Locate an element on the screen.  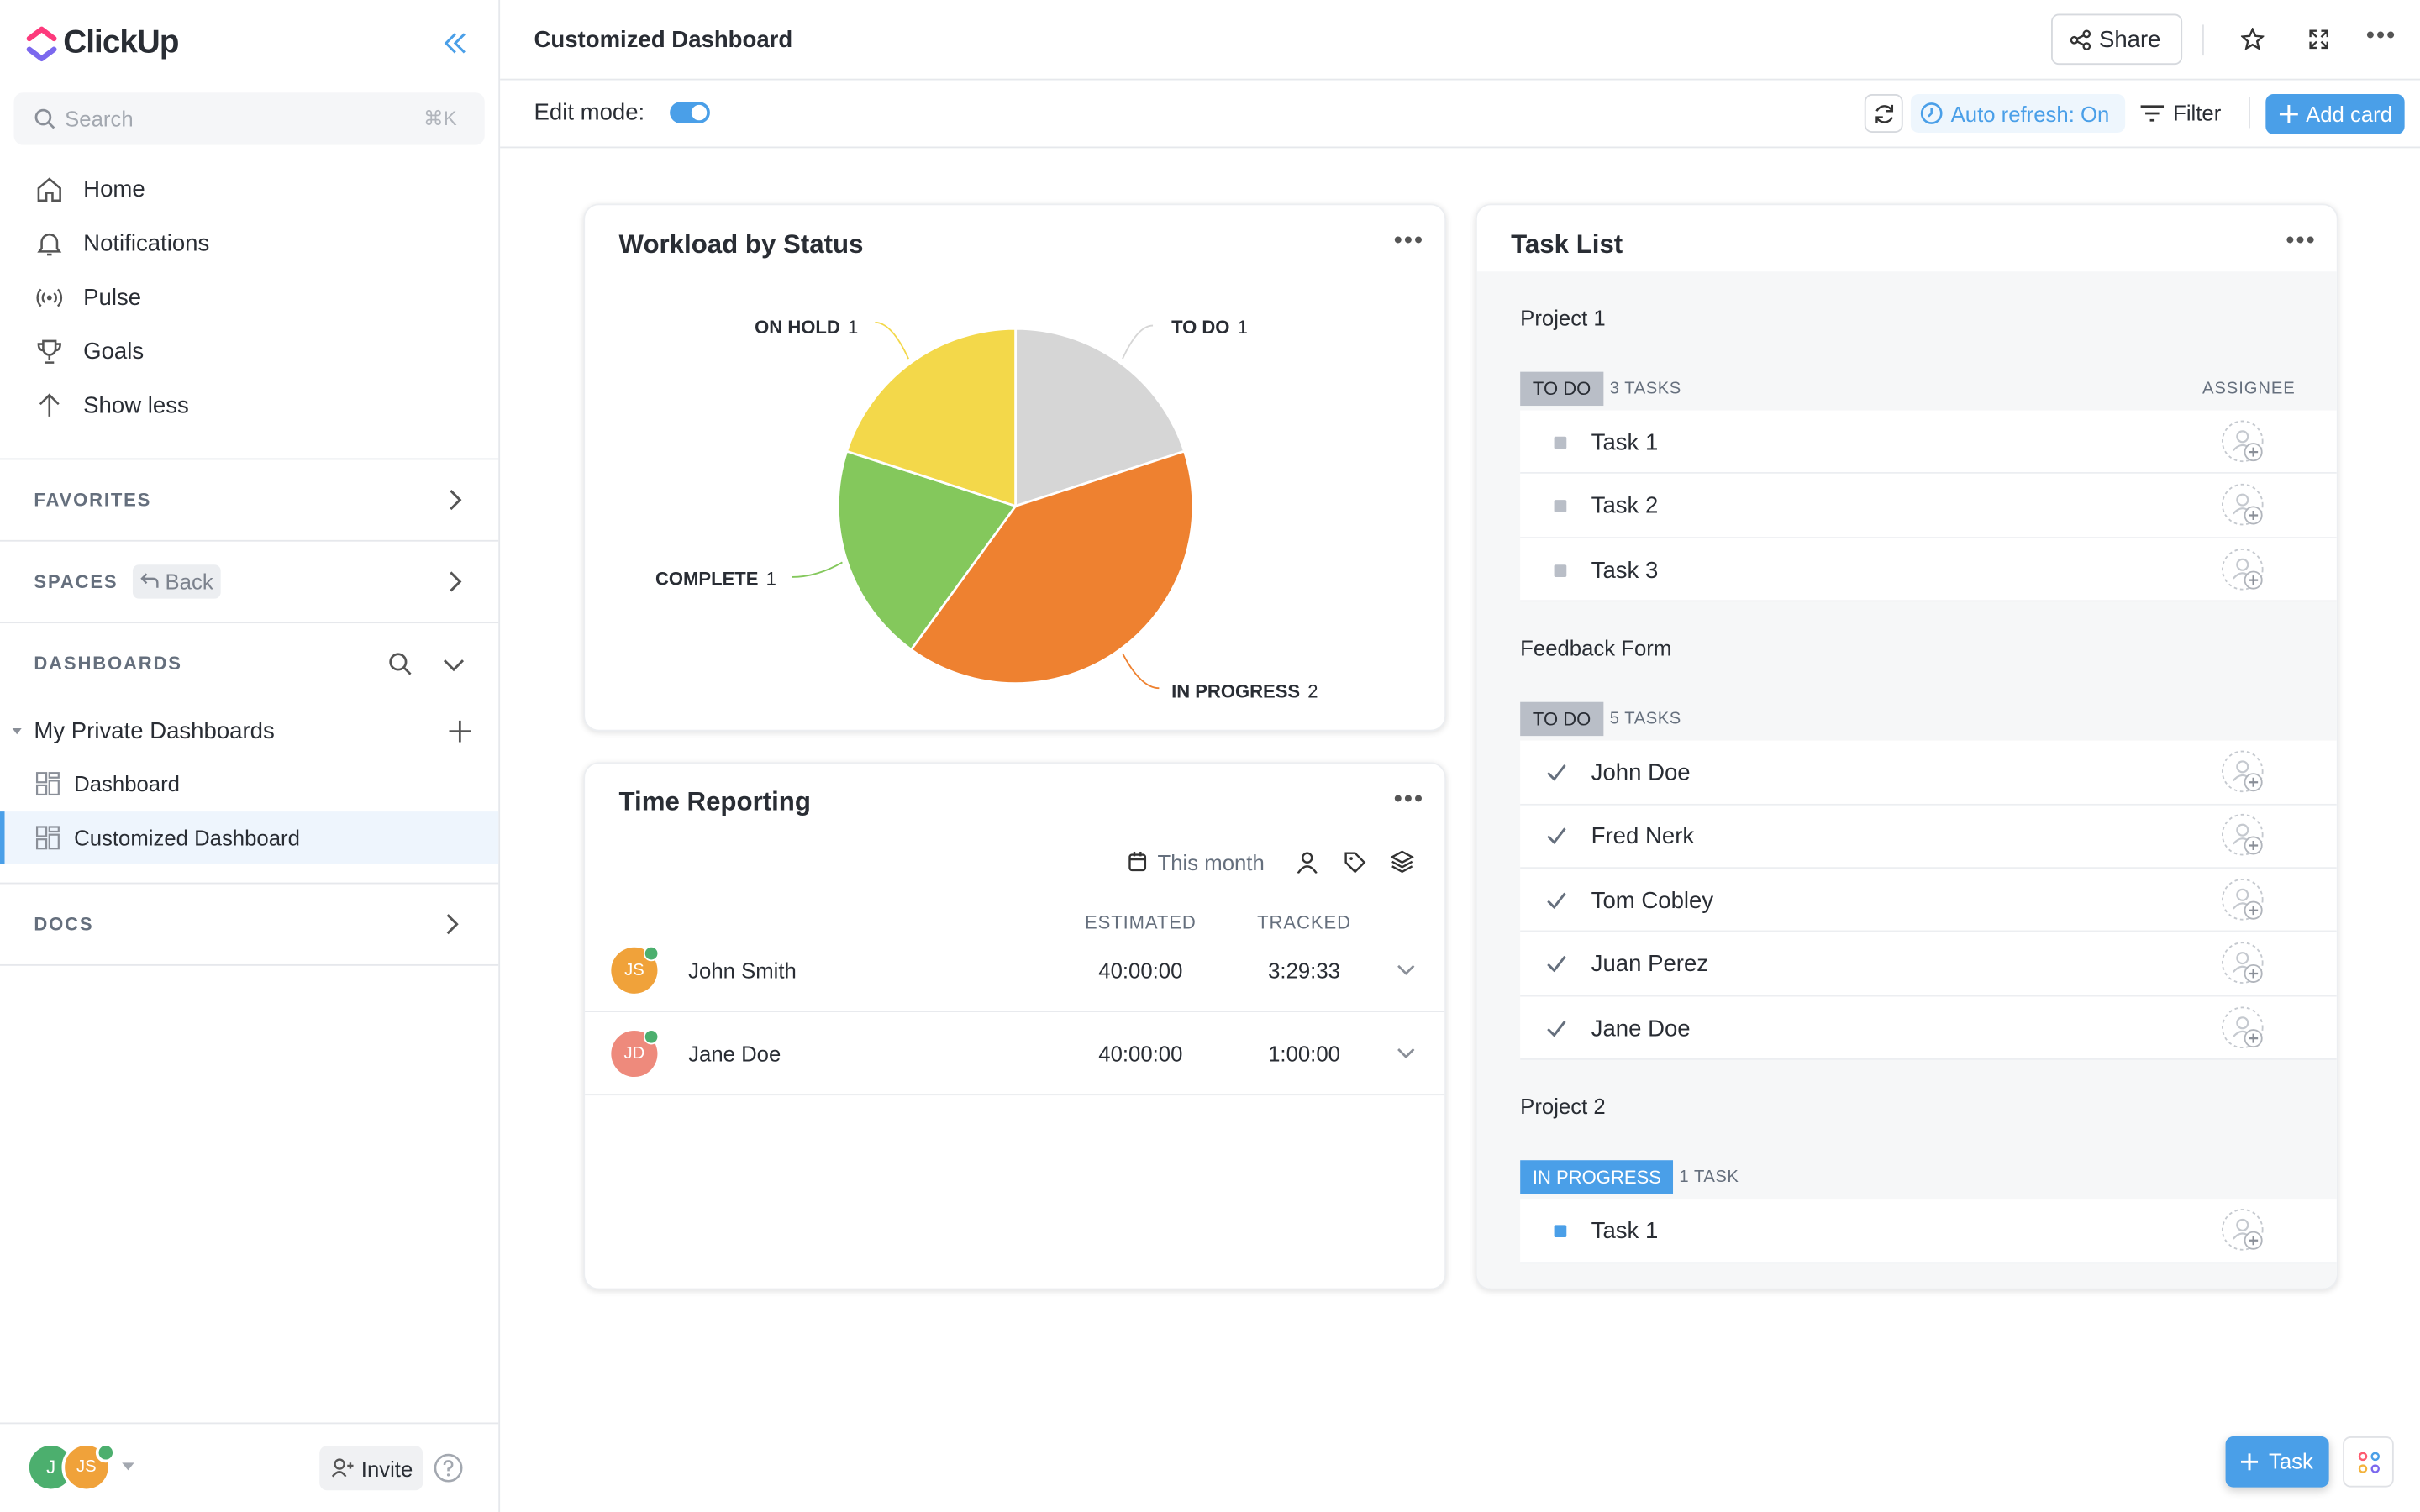
dashboard-group: My Private Dashboards is located at coordinates (154, 731).